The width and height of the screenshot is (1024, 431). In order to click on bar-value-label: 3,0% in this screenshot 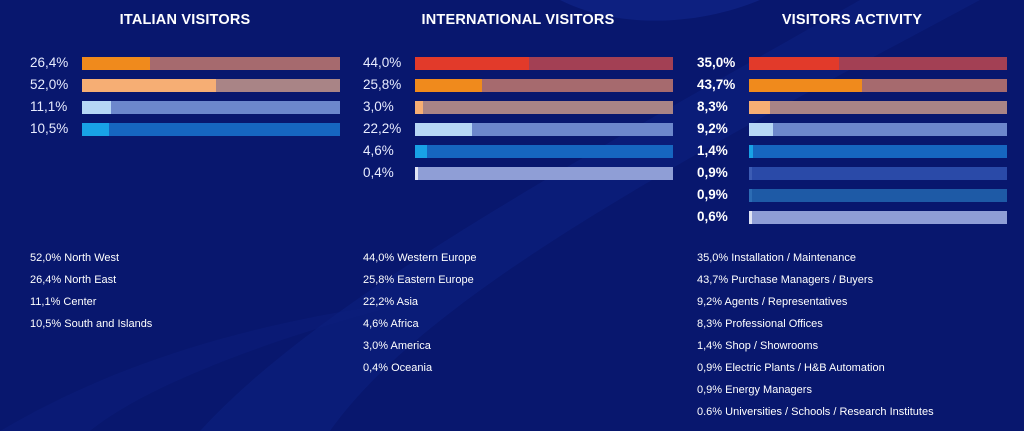, I will do `click(378, 106)`.